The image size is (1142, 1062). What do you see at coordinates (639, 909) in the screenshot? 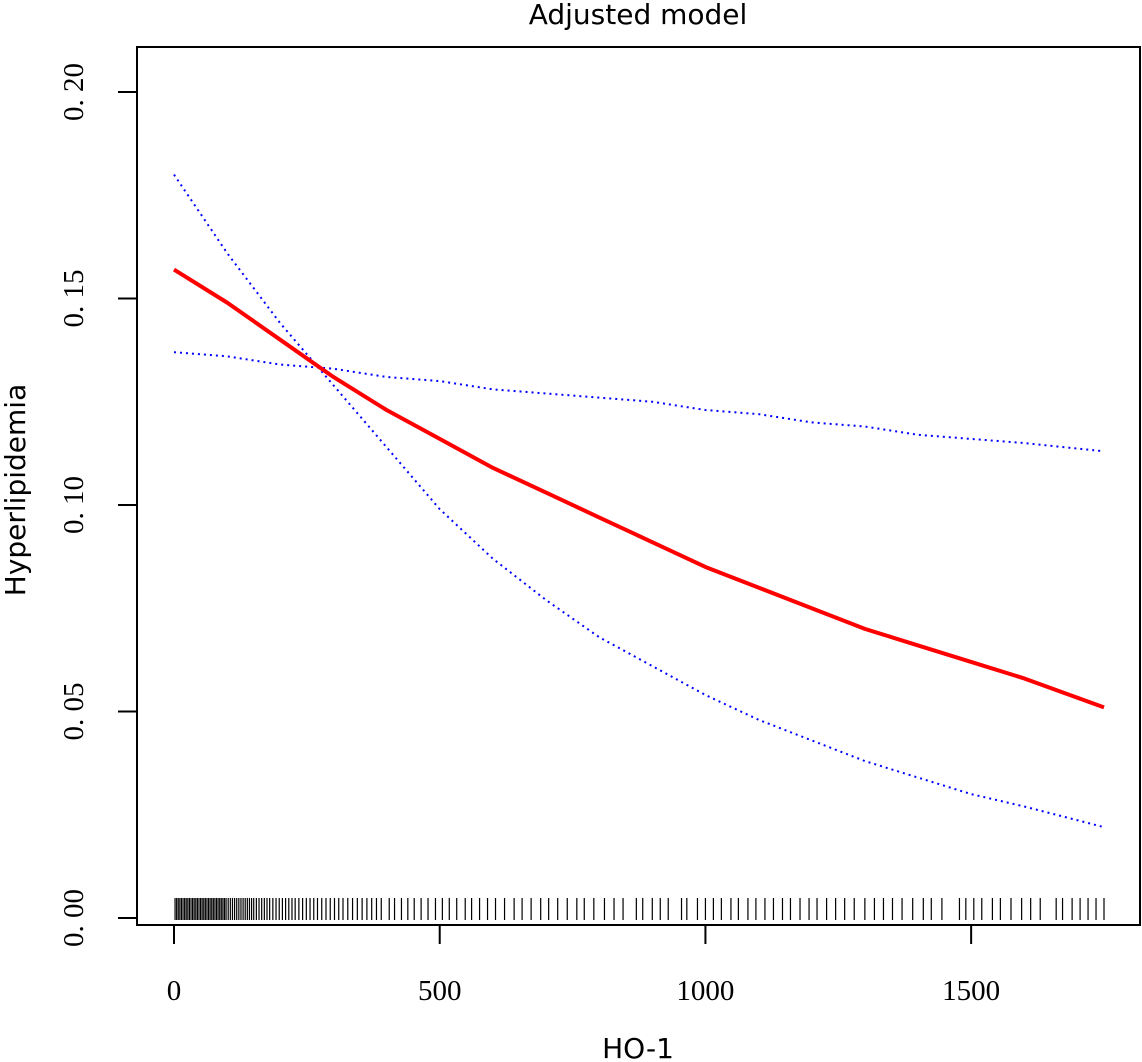
I see `rug-marks` at bounding box center [639, 909].